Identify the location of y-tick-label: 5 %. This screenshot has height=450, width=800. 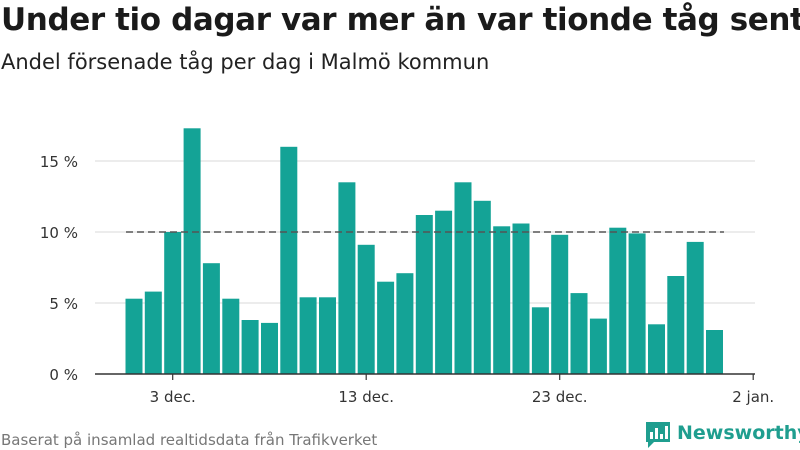
(63, 304).